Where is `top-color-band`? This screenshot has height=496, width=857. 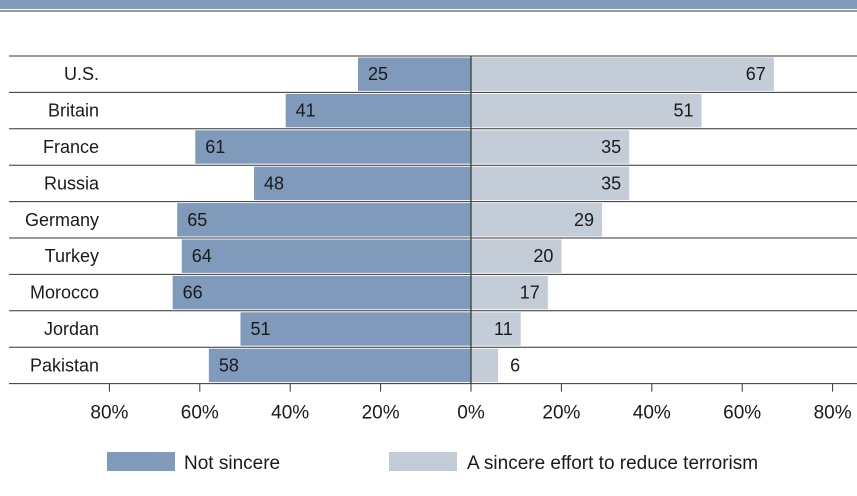
top-color-band is located at coordinates (428, 4).